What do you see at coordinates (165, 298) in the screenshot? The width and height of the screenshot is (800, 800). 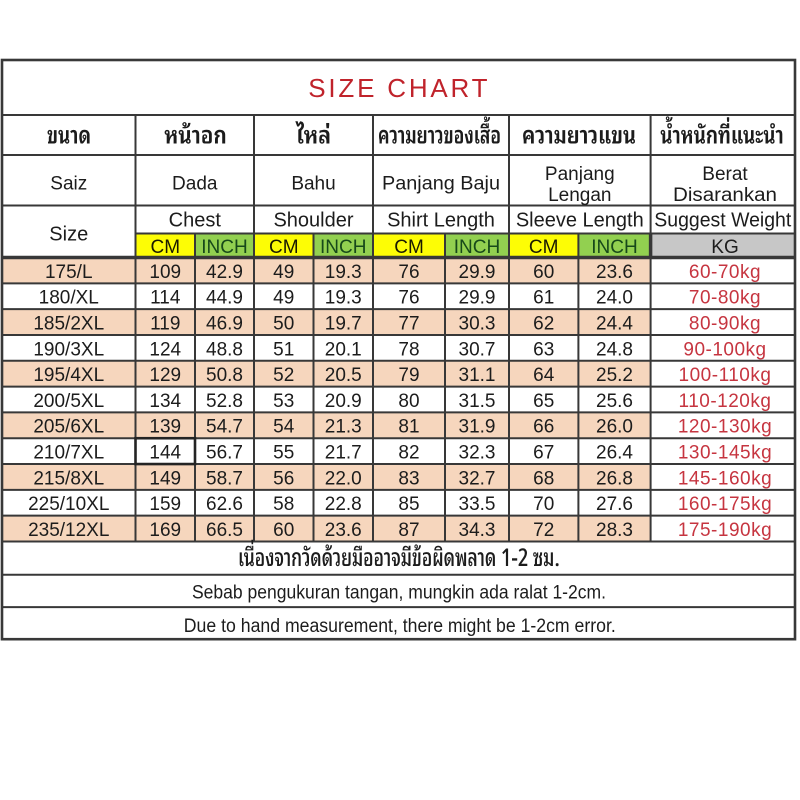 I see `svg-text: 114` at bounding box center [165, 298].